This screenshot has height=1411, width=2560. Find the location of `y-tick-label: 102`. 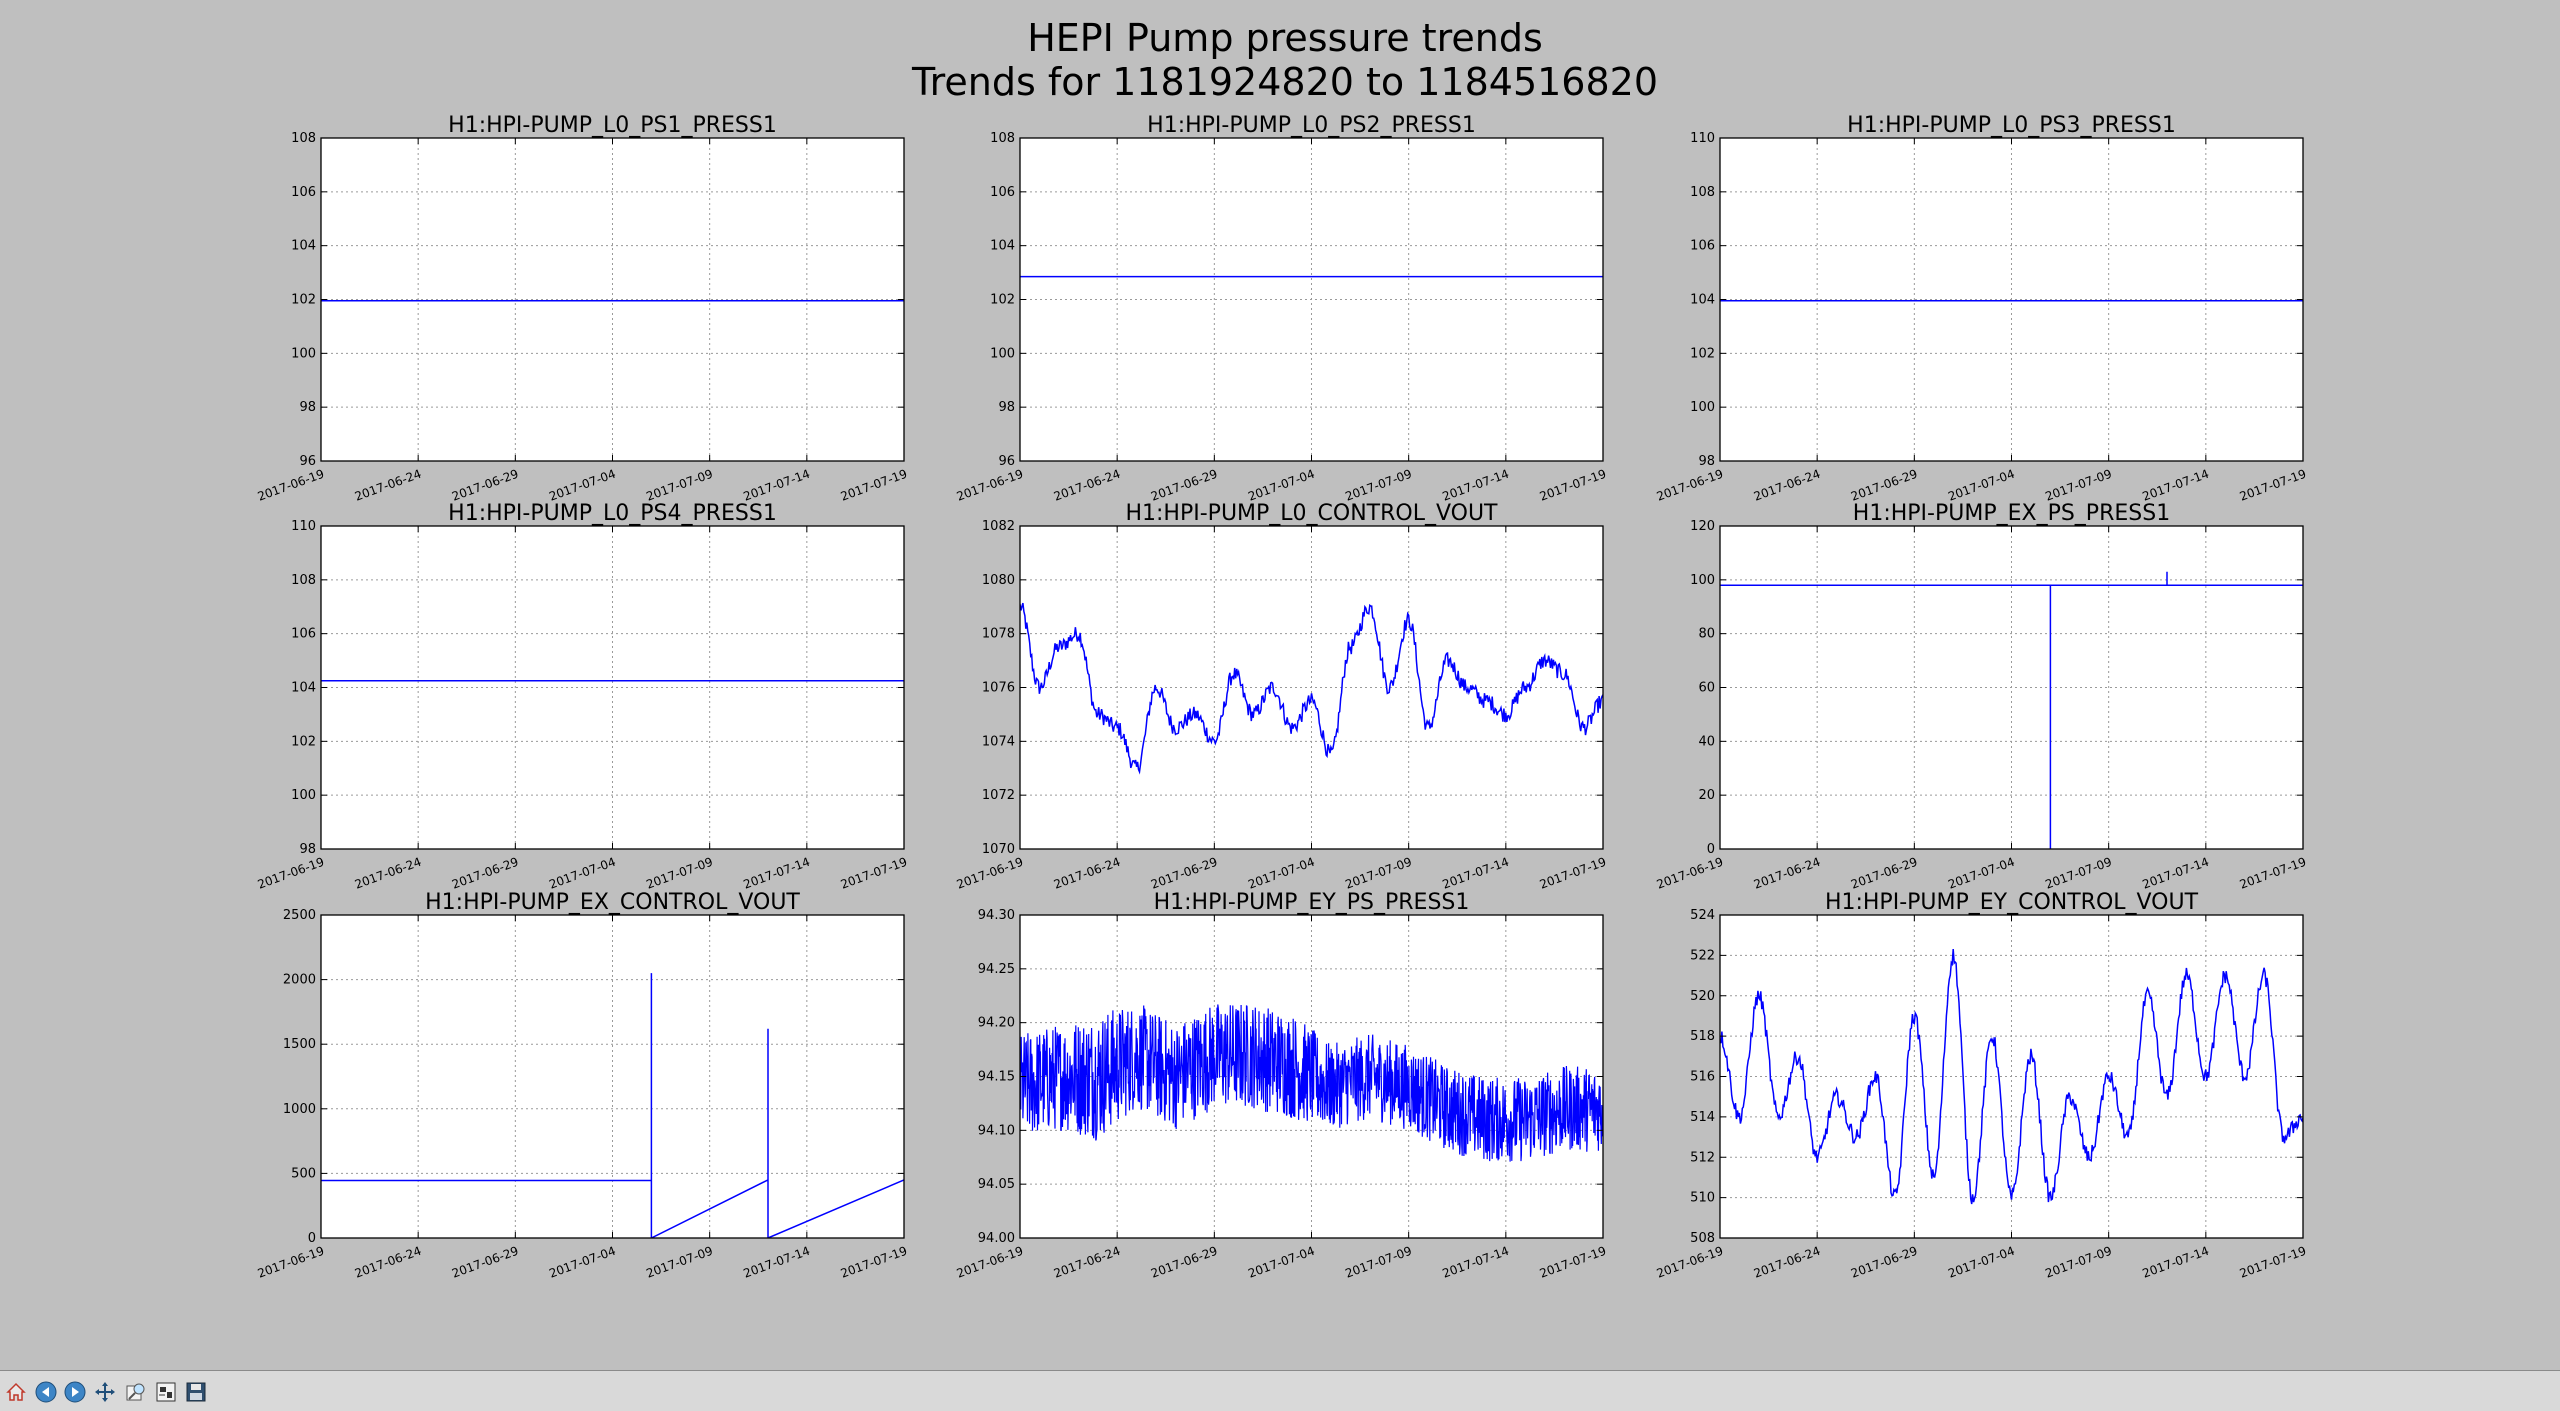

y-tick-label: 102 is located at coordinates (1002, 300).